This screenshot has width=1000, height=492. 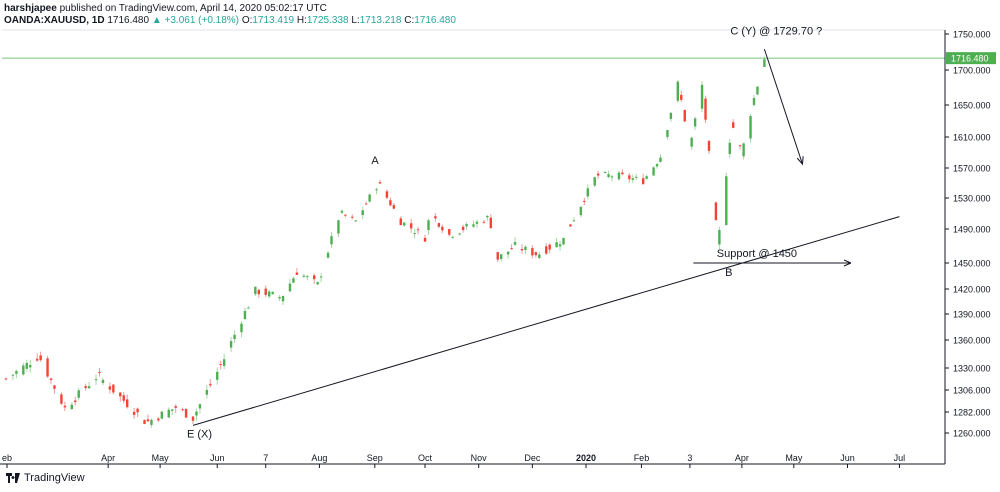 What do you see at coordinates (54, 478) in the screenshot?
I see `tradingview-brand: TradingView` at bounding box center [54, 478].